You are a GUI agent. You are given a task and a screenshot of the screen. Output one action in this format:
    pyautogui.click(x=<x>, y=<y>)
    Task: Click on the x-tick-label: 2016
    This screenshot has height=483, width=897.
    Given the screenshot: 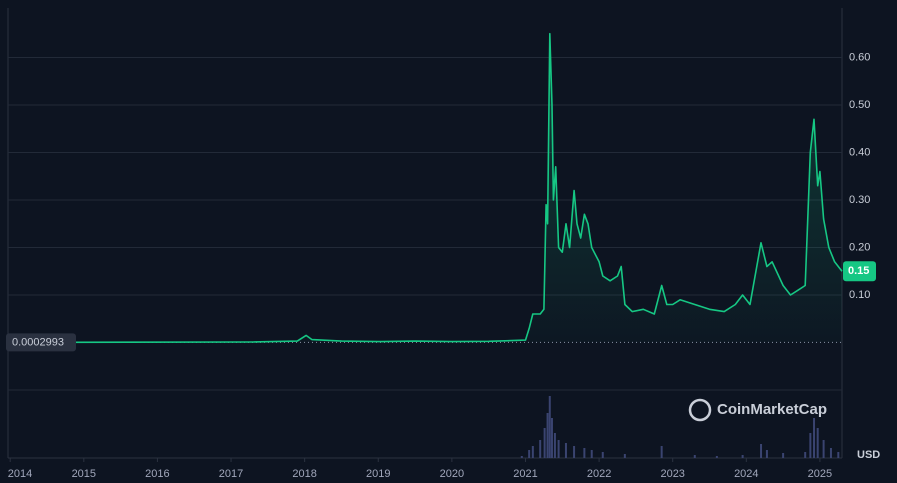 What is the action you would take?
    pyautogui.click(x=157, y=474)
    